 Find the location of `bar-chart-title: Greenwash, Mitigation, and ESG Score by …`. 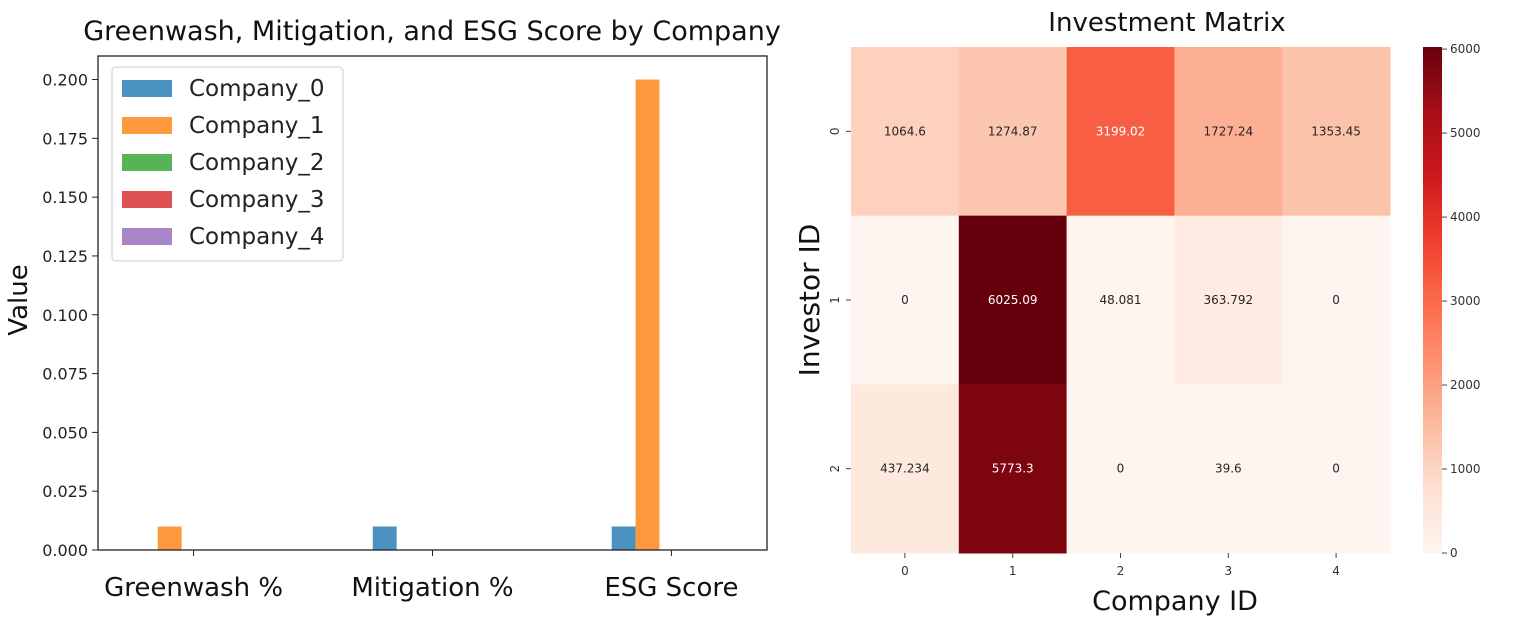

bar-chart-title: Greenwash, Mitigation, and ESG Score by … is located at coordinates (432, 31).